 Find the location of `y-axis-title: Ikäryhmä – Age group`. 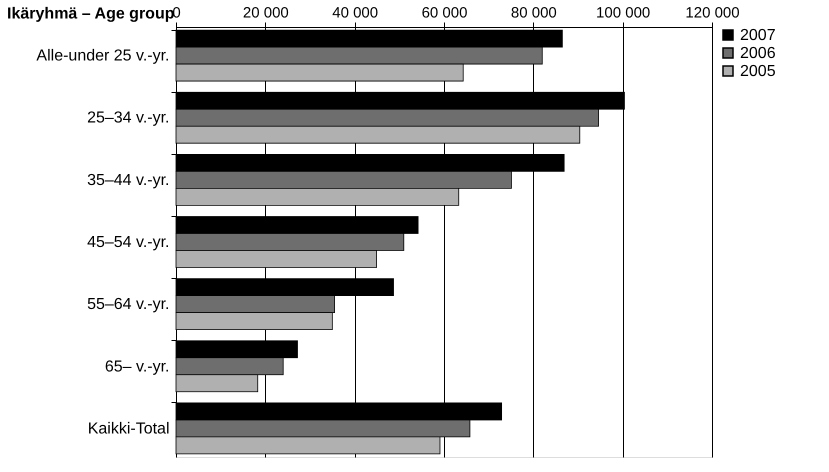

y-axis-title: Ikäryhmä – Age group is located at coordinates (91, 14).